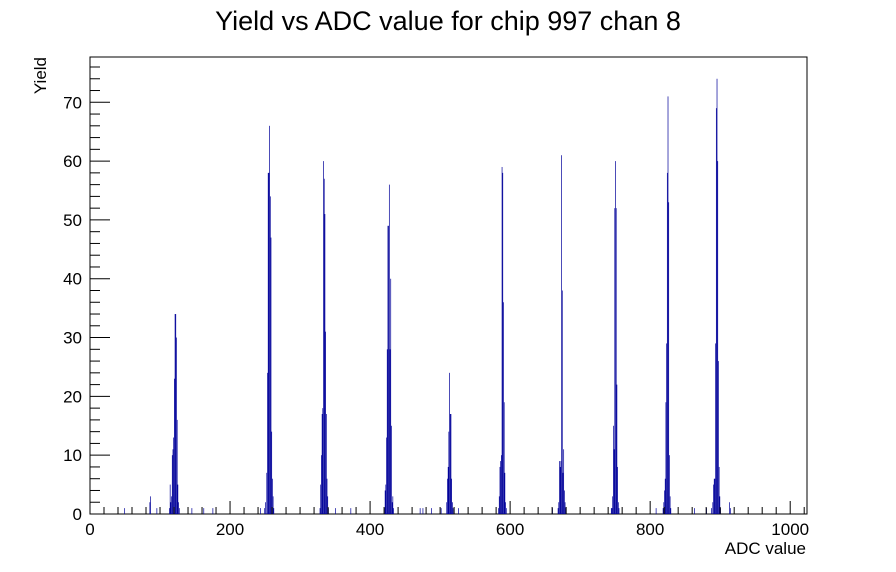  What do you see at coordinates (72, 396) in the screenshot?
I see `y-tick-label: 20` at bounding box center [72, 396].